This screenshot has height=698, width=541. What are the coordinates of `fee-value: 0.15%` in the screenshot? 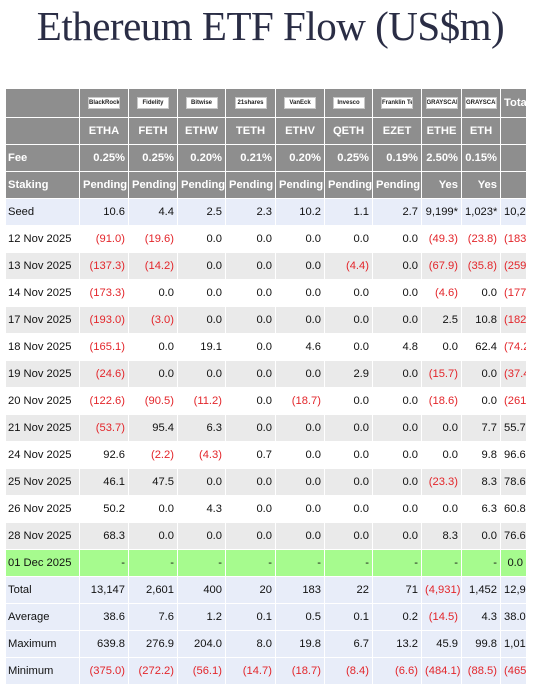 It's located at (481, 158).